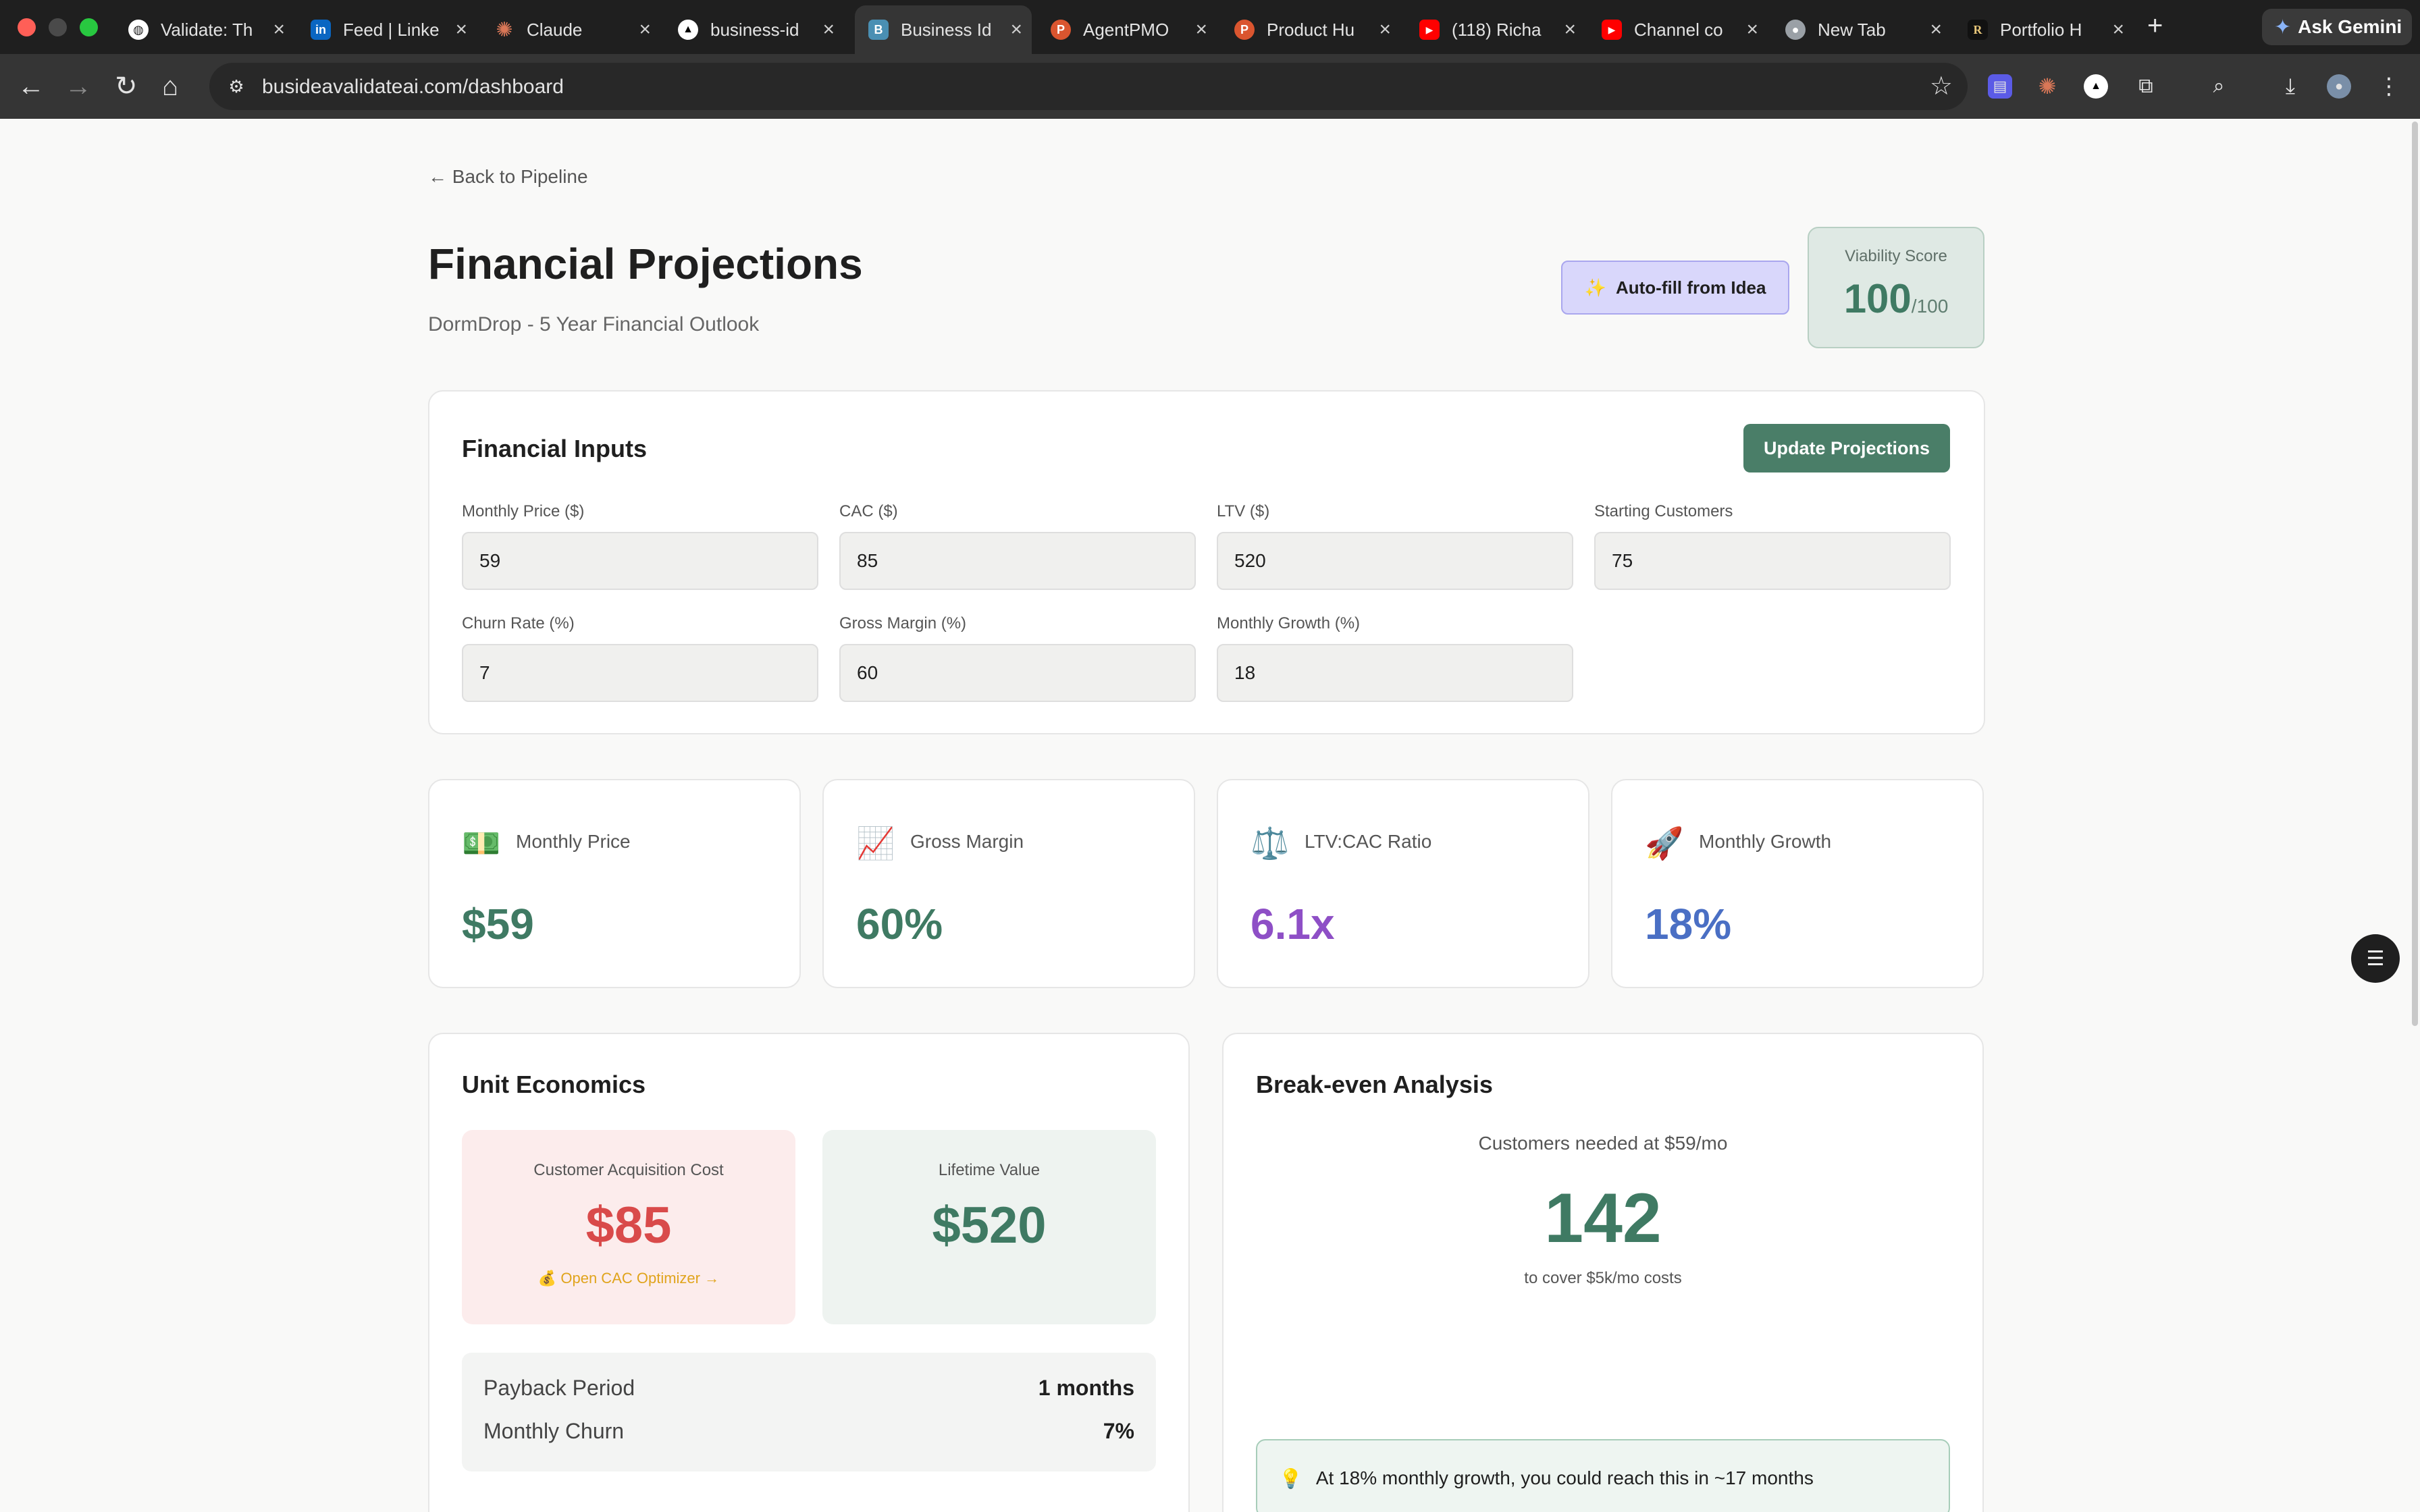  I want to click on metric-card-gross-margin: 📈 Gross Margin 60%, so click(1008, 884).